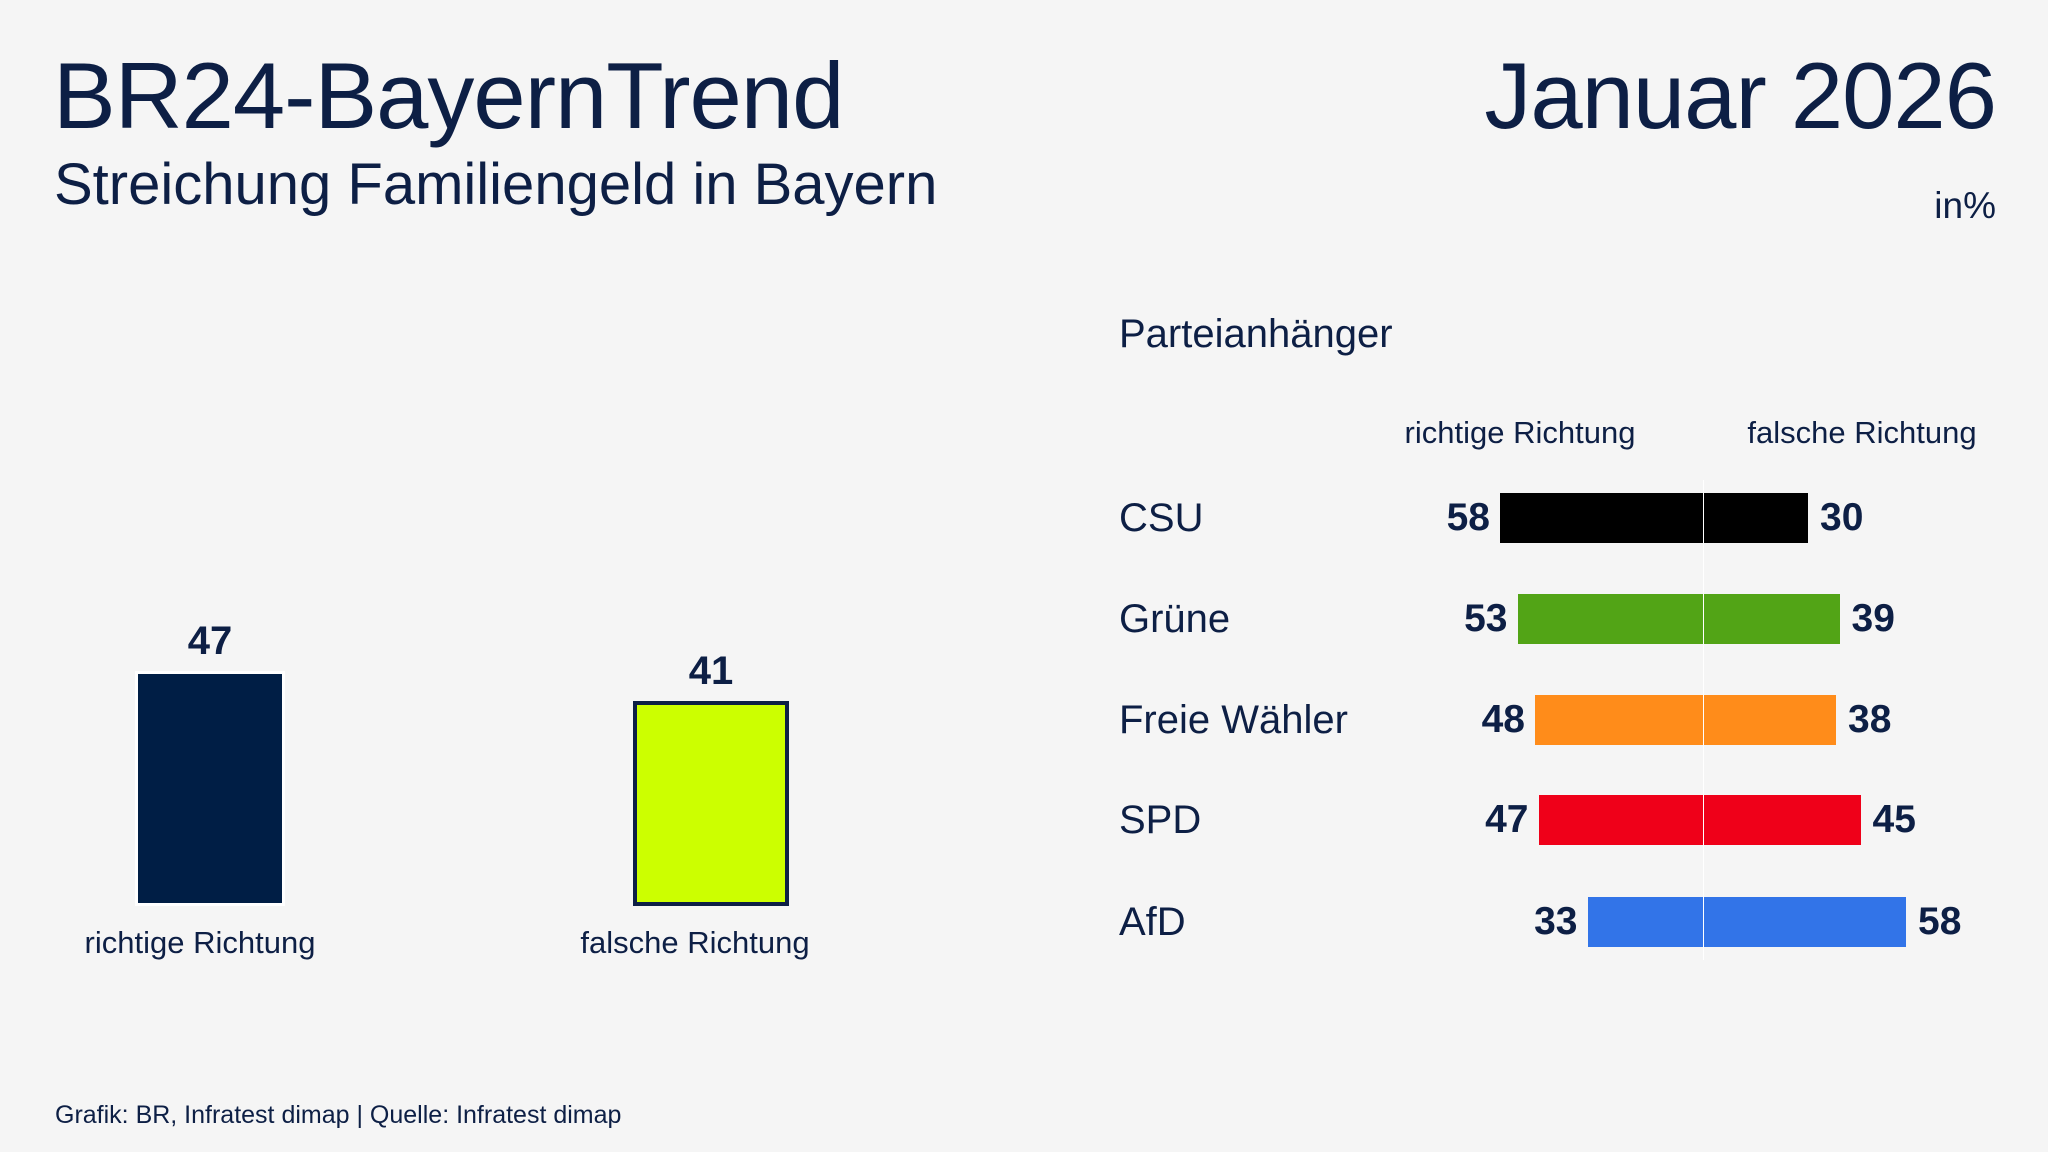 The height and width of the screenshot is (1152, 2048). Describe the element at coordinates (1468, 517) in the screenshot. I see `value-label-richtige: 58` at that location.